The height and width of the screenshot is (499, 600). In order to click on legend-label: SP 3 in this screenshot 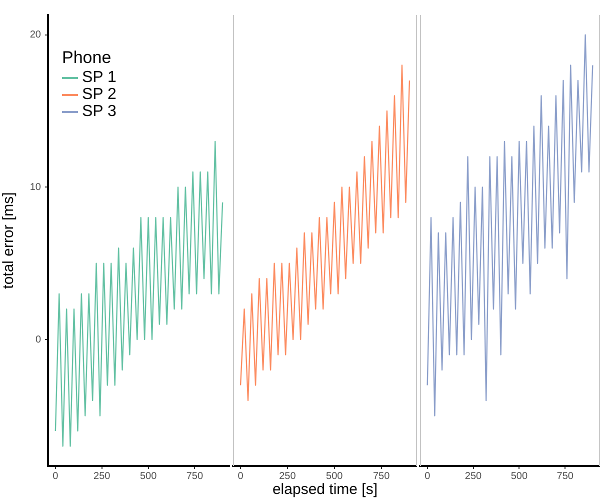, I will do `click(99, 111)`.